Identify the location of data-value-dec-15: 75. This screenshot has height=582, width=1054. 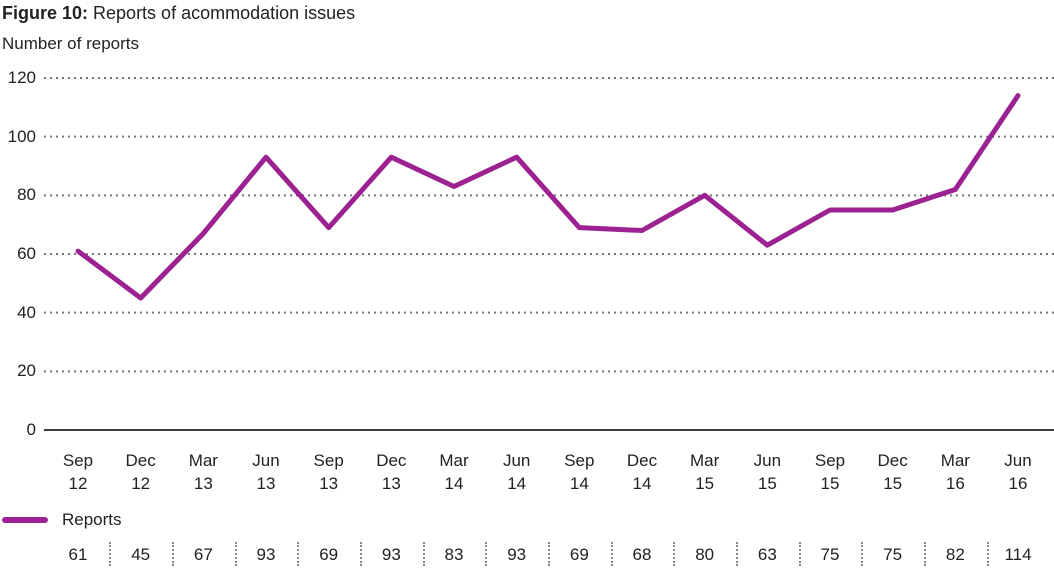
(893, 554).